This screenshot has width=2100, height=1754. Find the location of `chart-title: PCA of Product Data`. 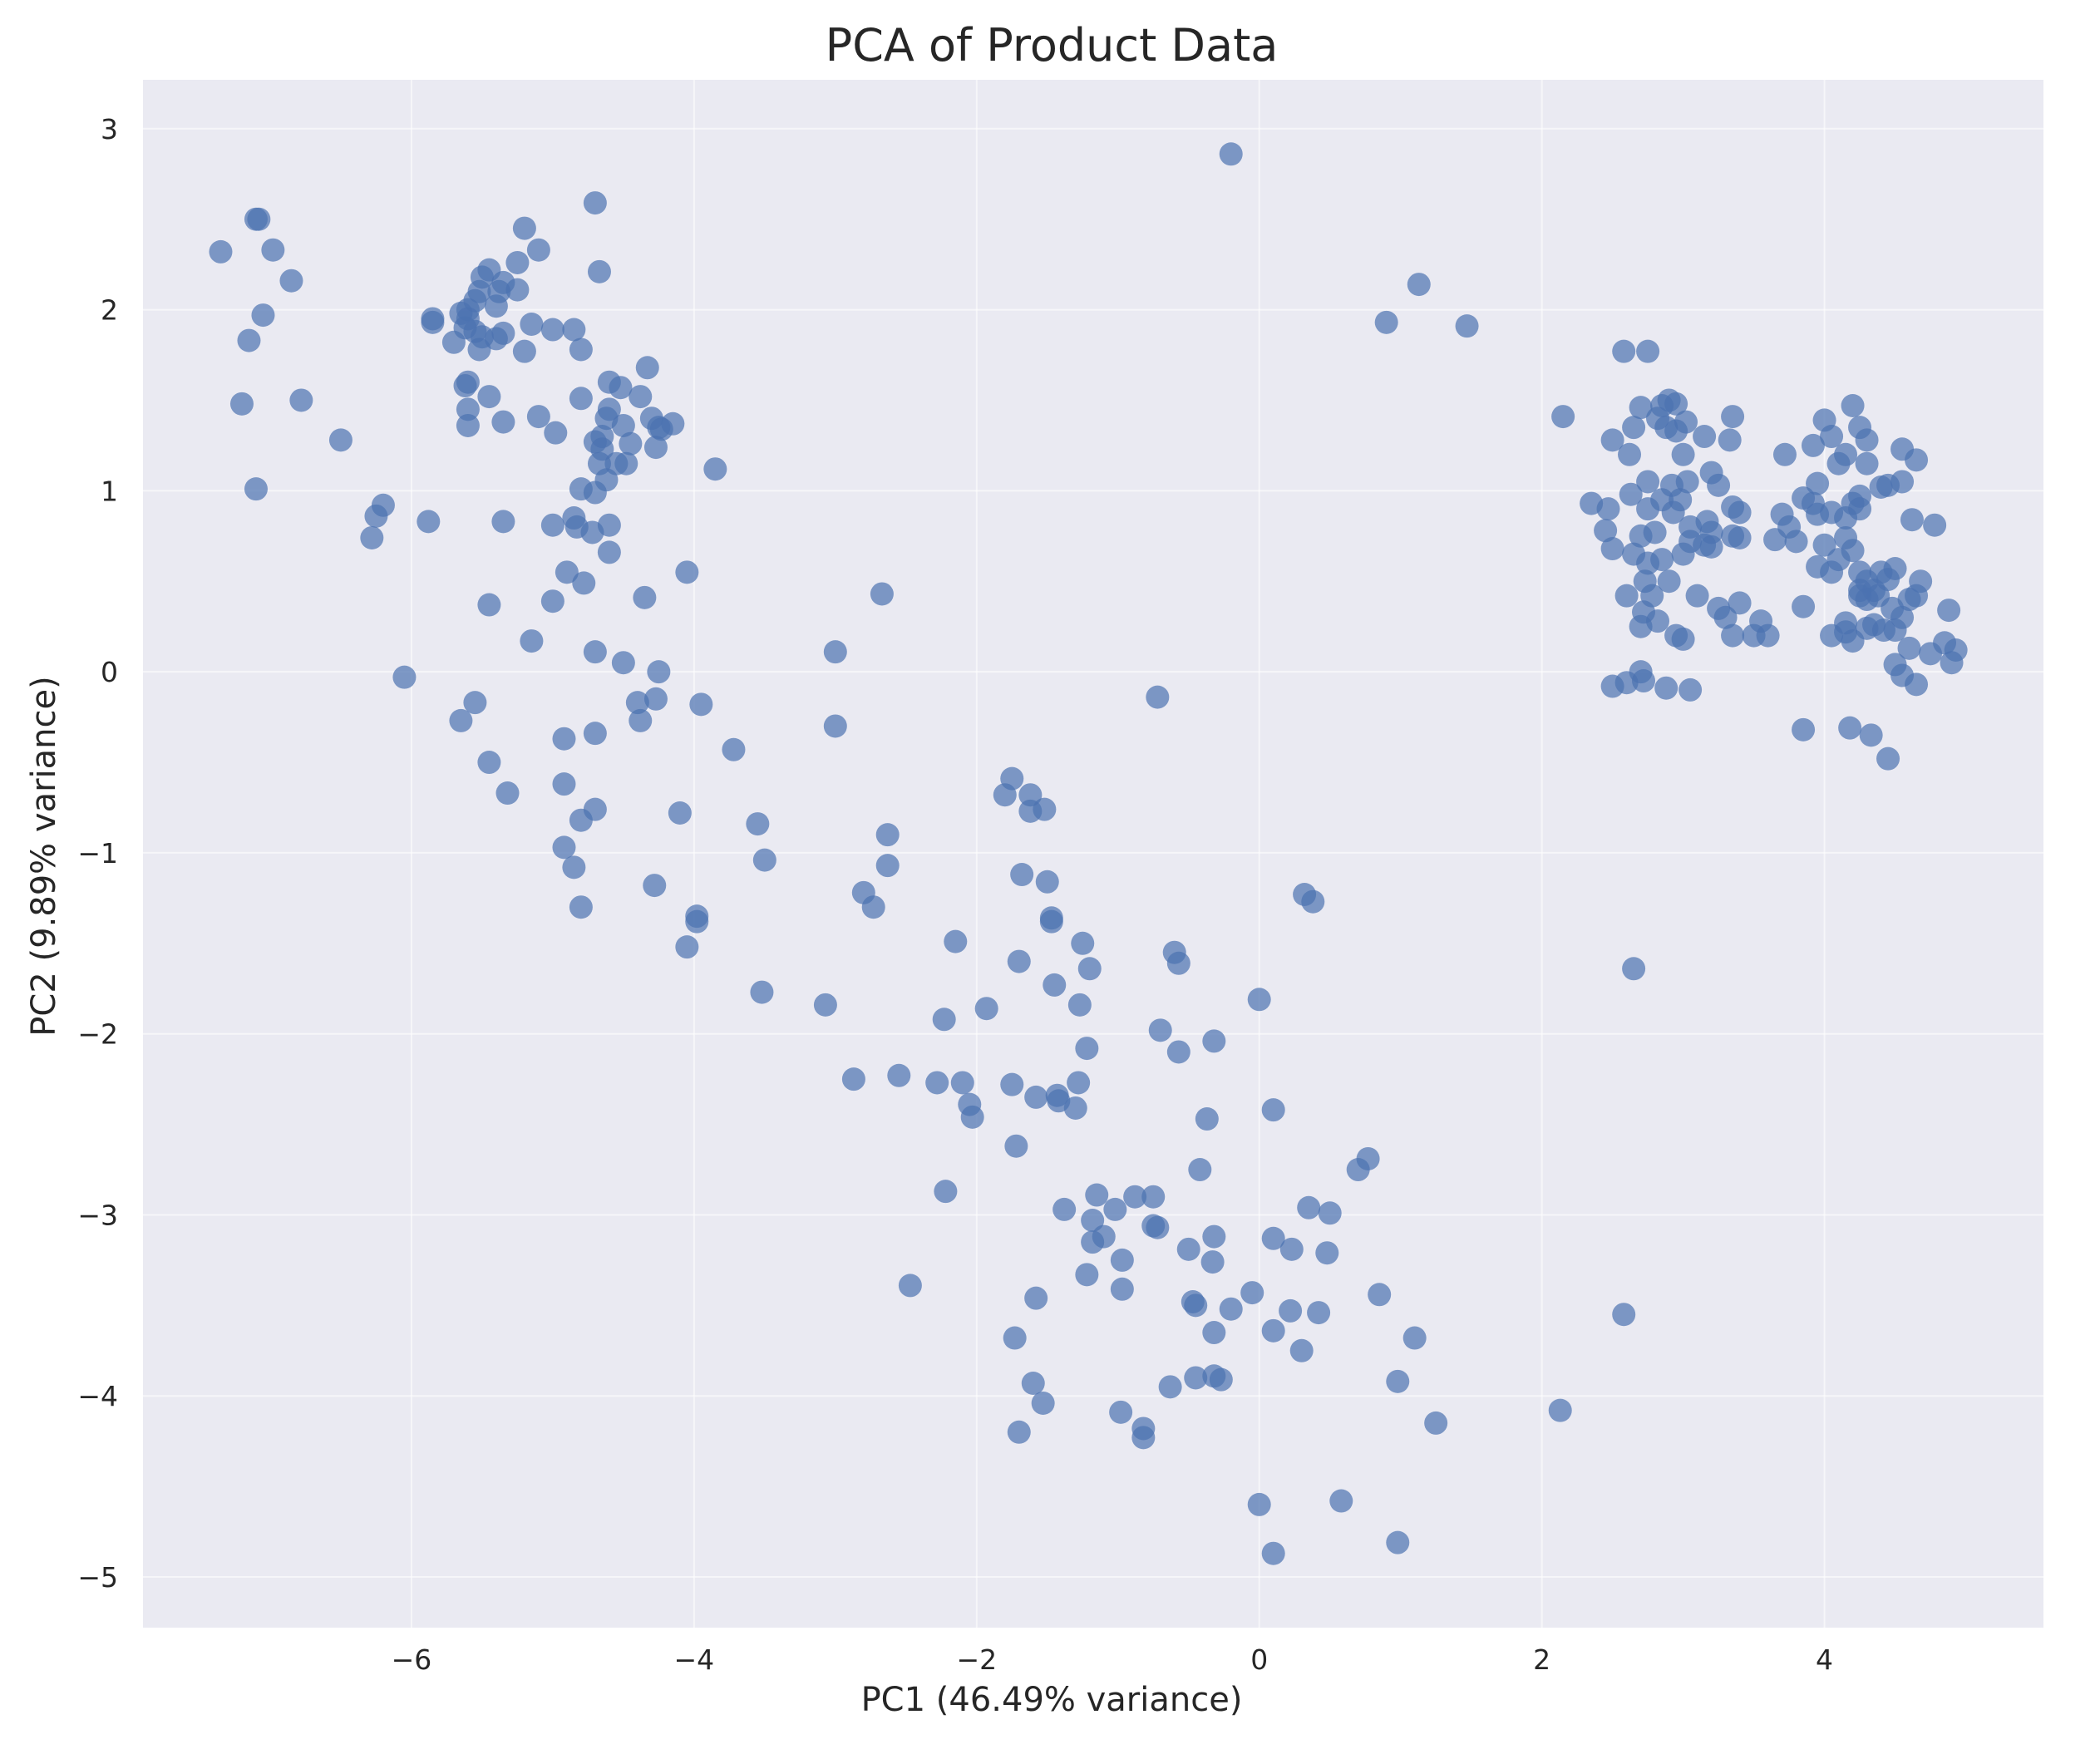

chart-title: PCA of Product Data is located at coordinates (1052, 45).